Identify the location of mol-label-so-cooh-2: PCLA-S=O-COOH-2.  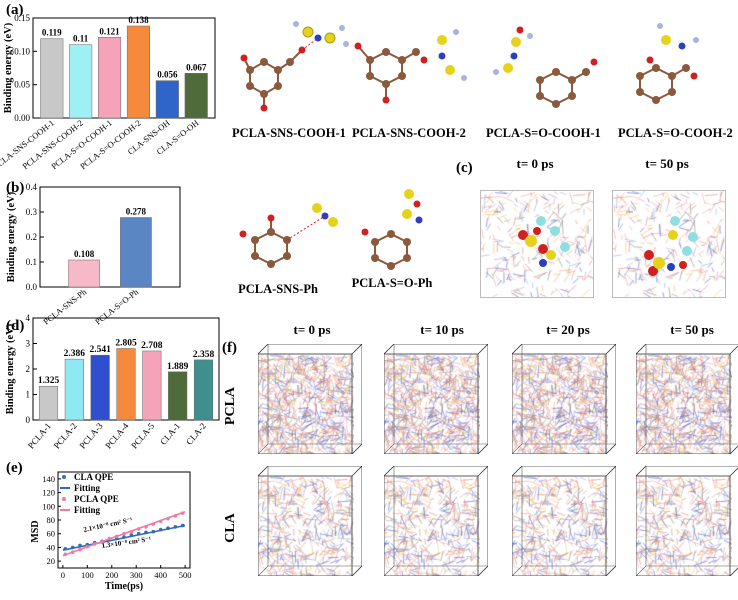
(675, 133).